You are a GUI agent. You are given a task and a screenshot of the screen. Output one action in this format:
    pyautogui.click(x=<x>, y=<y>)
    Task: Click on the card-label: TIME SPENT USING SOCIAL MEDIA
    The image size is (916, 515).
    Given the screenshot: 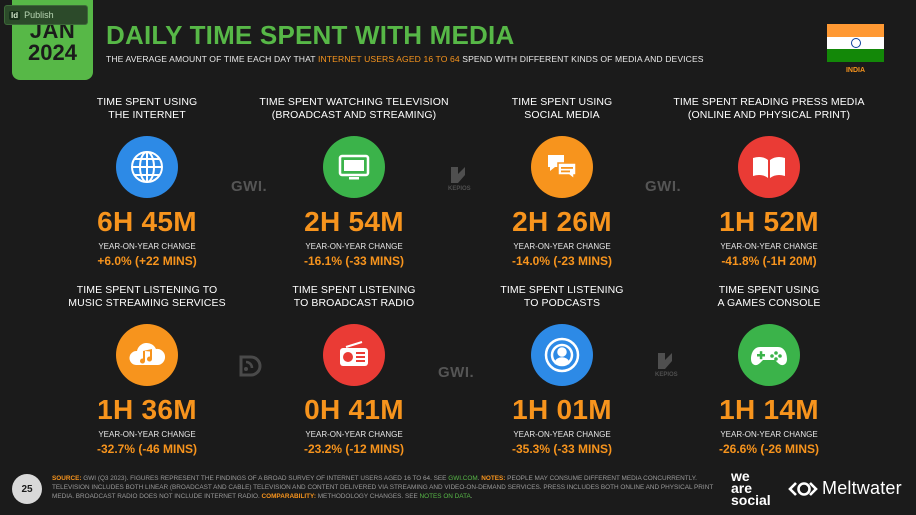 What is the action you would take?
    pyautogui.click(x=562, y=108)
    